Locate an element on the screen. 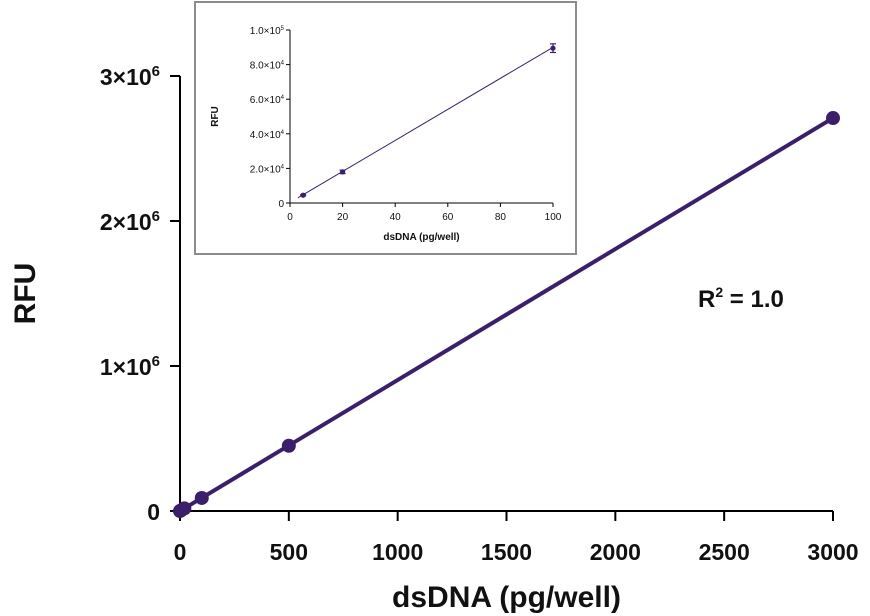 This screenshot has width=870, height=616. inset-y-tick-label: 1.0×105 is located at coordinates (267, 31).